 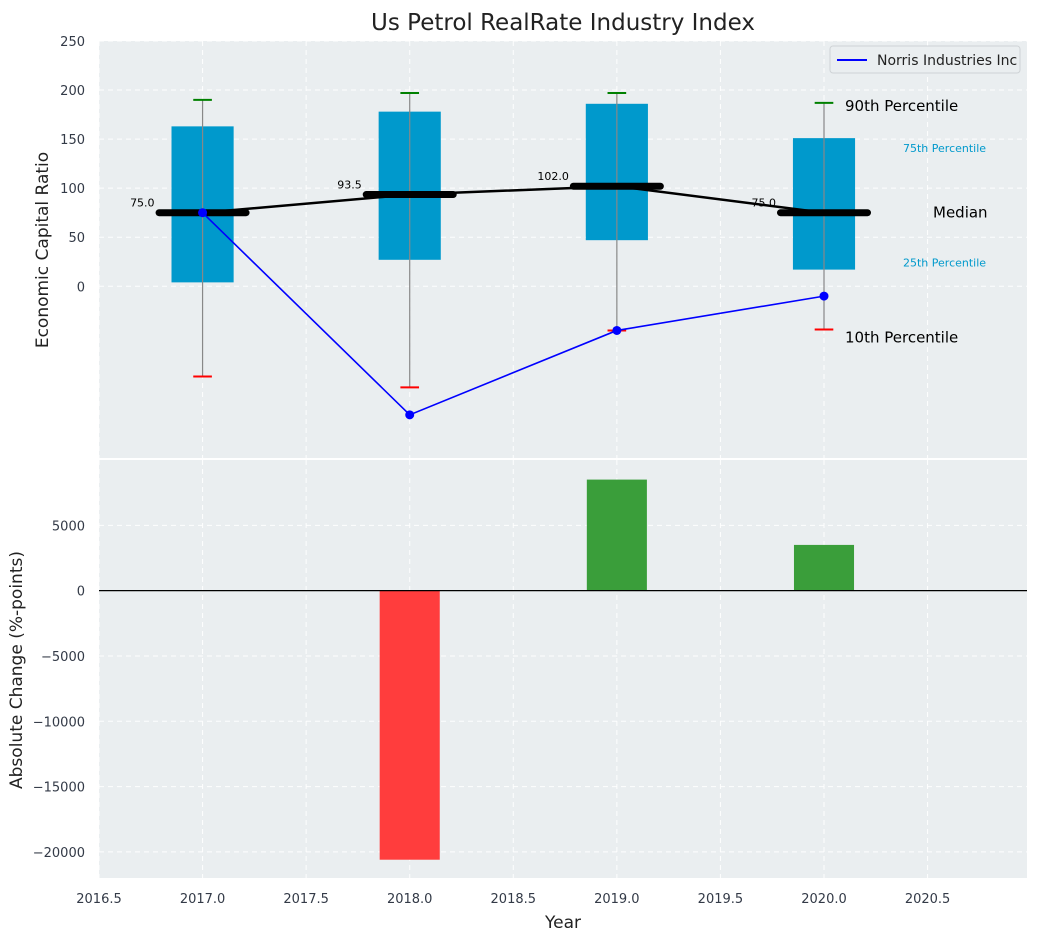 What do you see at coordinates (72, 189) in the screenshot?
I see `top-y-tick-label: 100` at bounding box center [72, 189].